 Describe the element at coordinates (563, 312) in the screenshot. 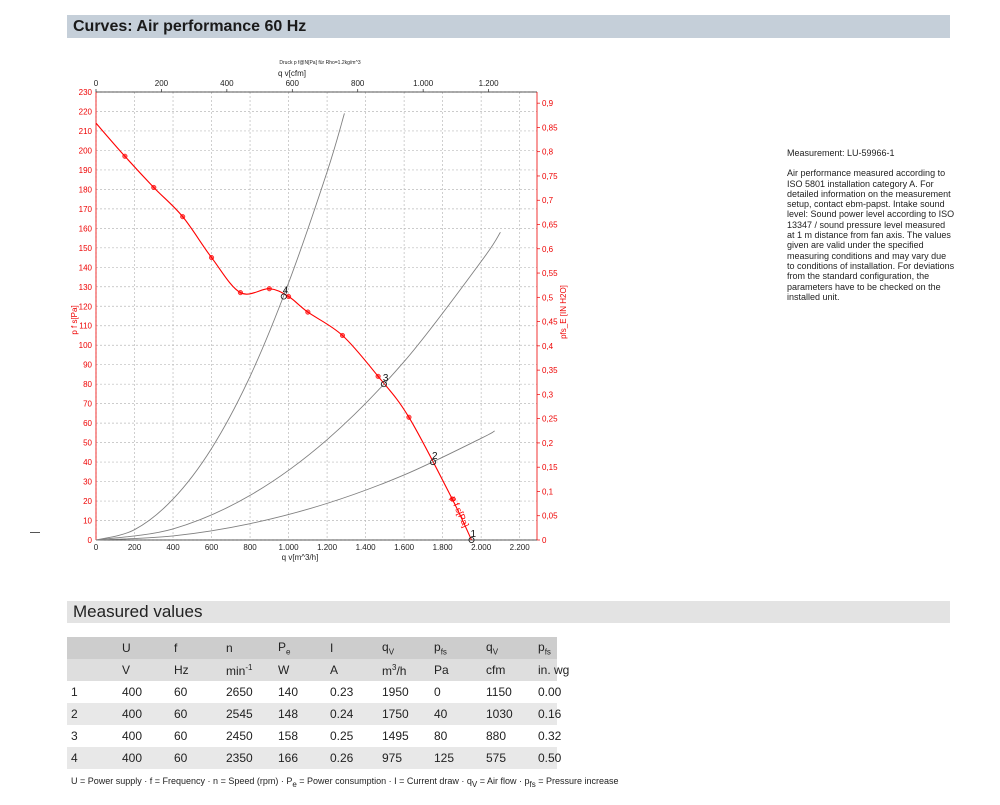

I see `y2-axis-label: pfs_E [IN H2O]` at that location.